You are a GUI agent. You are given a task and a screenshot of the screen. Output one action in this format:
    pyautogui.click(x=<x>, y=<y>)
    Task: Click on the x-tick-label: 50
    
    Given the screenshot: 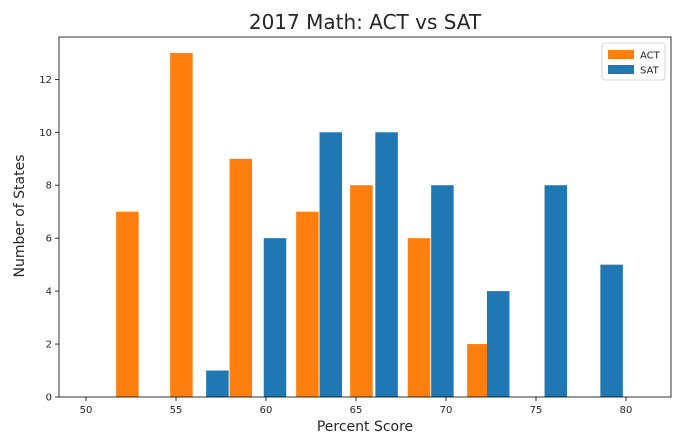 What is the action you would take?
    pyautogui.click(x=86, y=410)
    